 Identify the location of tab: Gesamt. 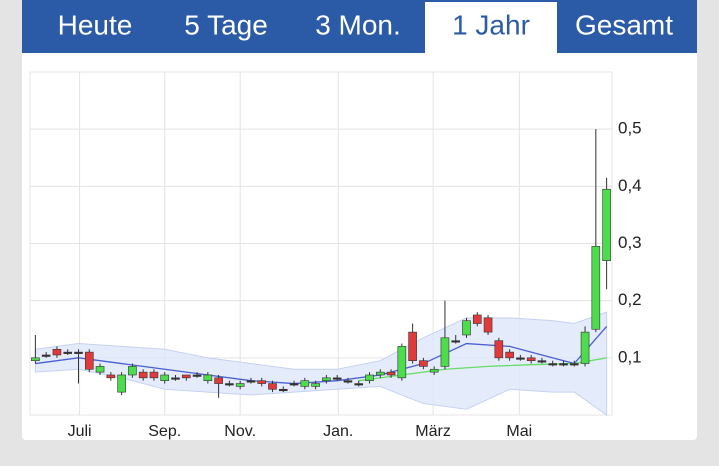
(624, 24).